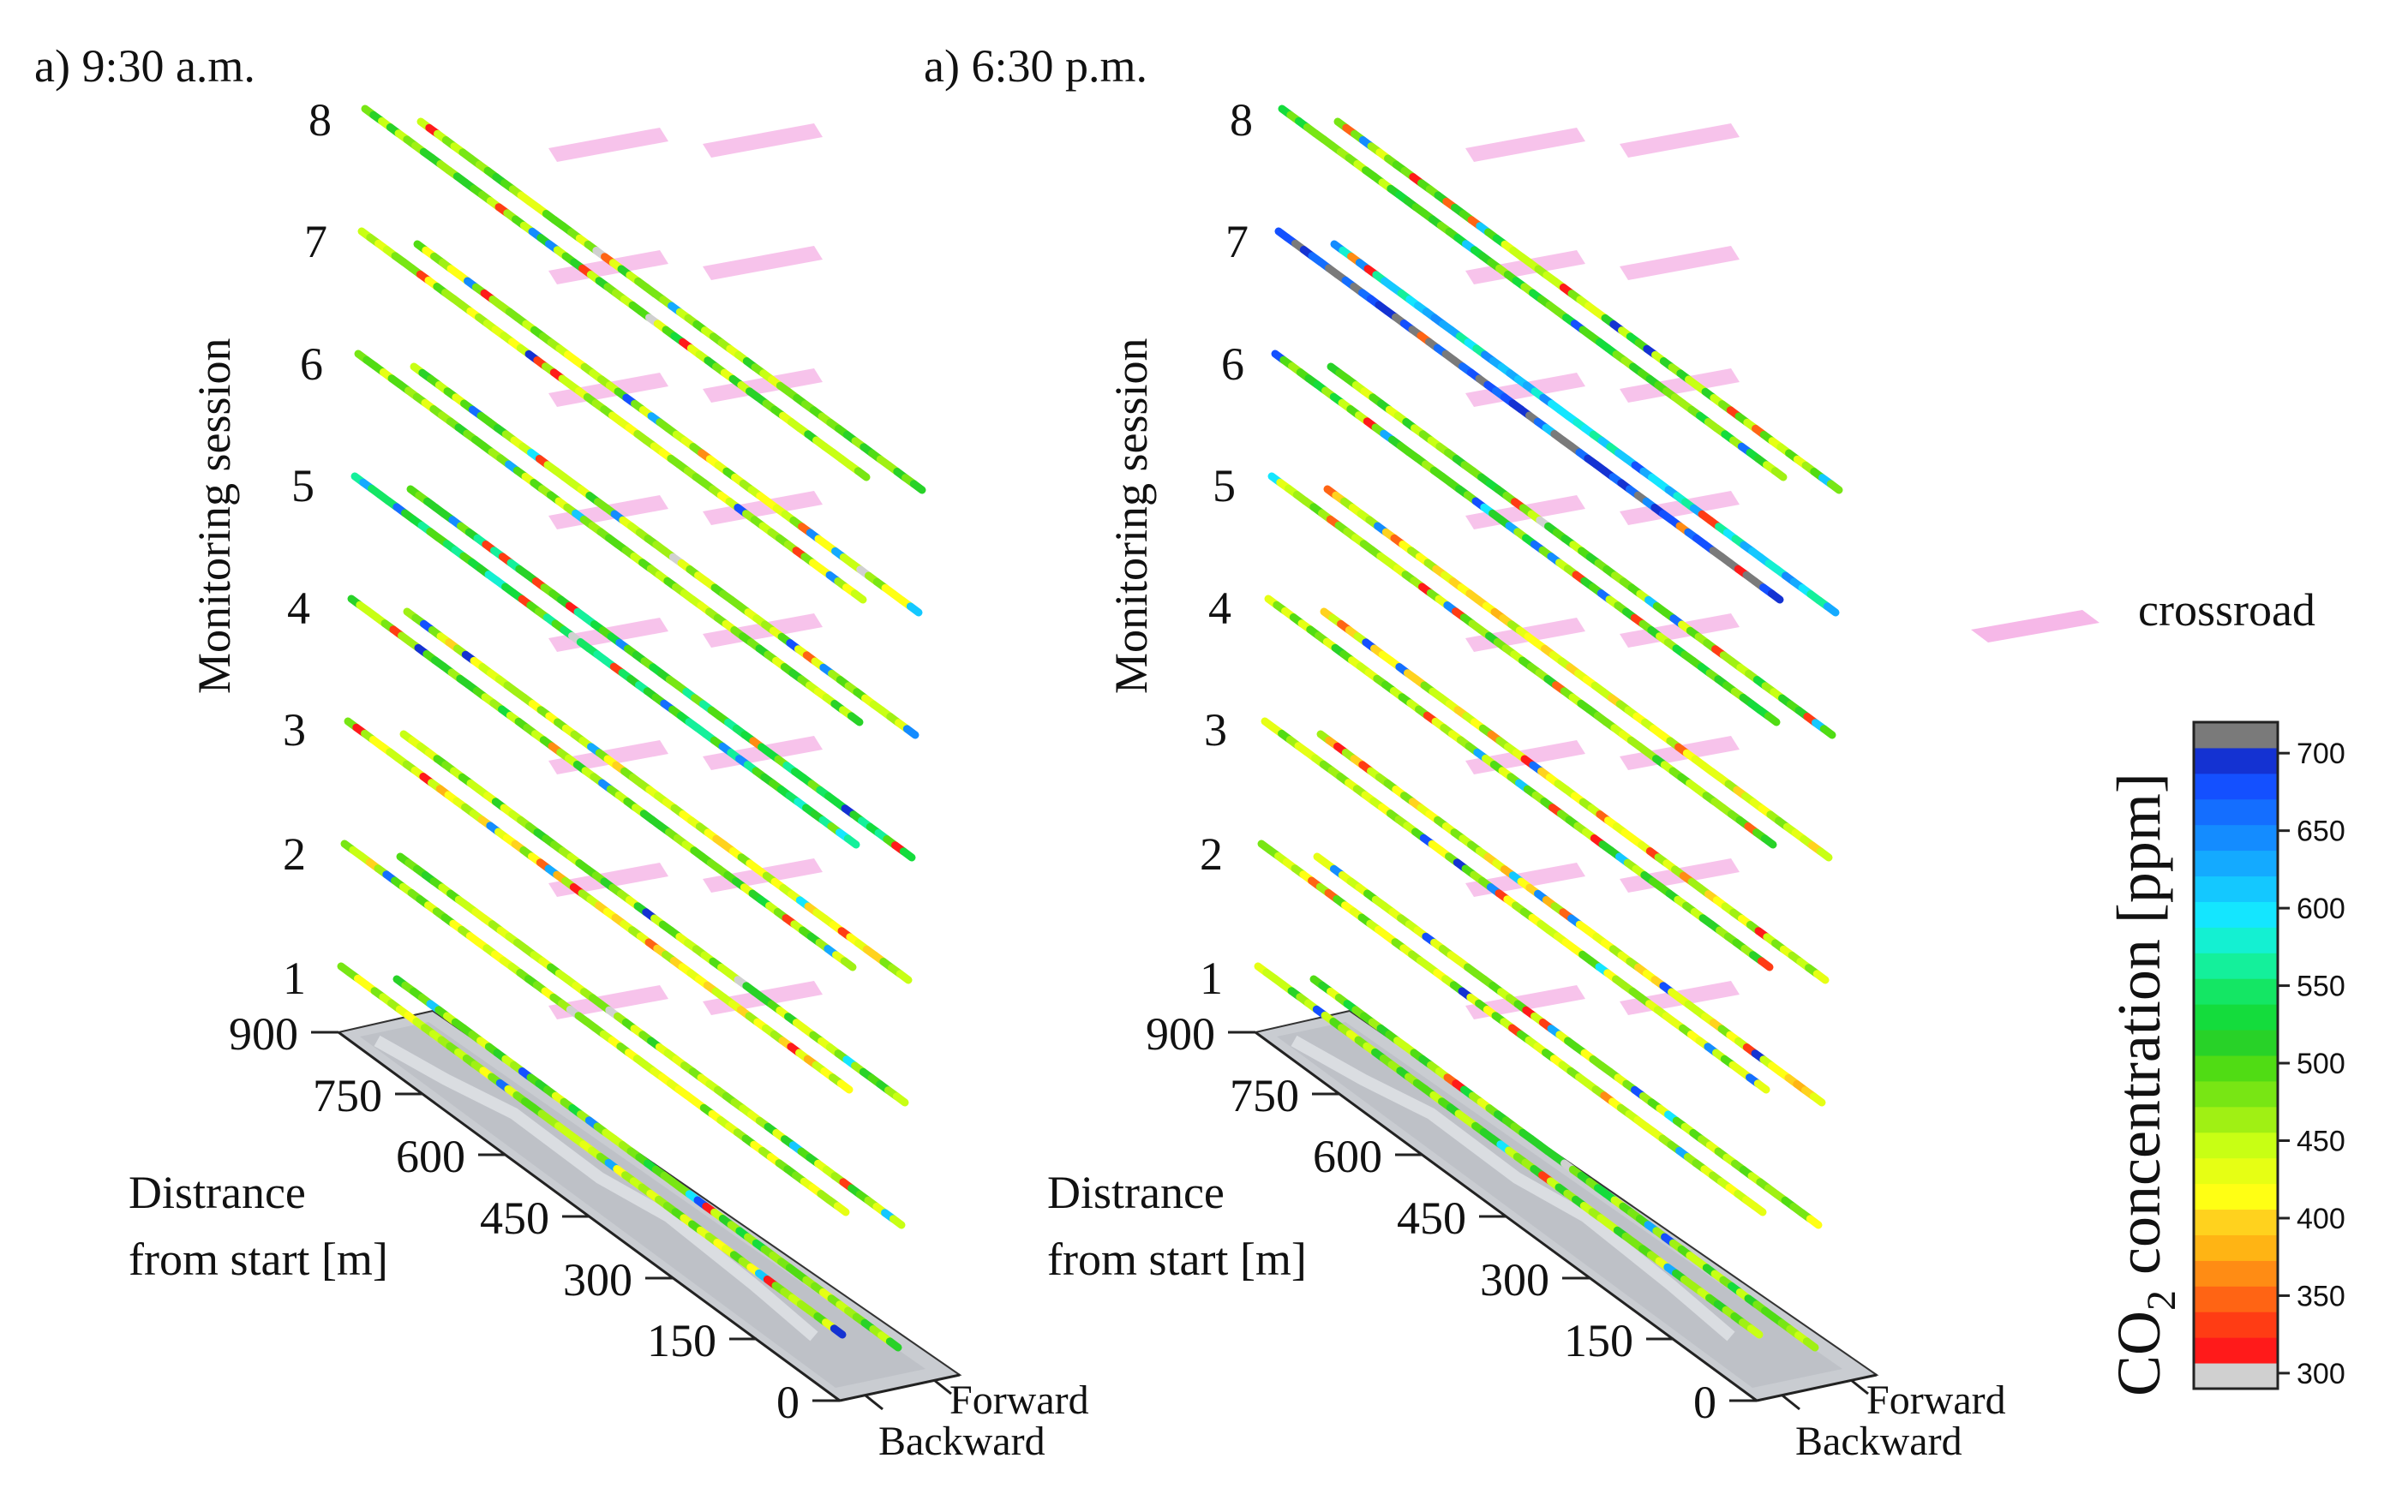 This screenshot has height=1512, width=2408. Describe the element at coordinates (1226, 549) in the screenshot. I see `session-labels-evening: 1 2 3 4 5 6 7 8` at that location.